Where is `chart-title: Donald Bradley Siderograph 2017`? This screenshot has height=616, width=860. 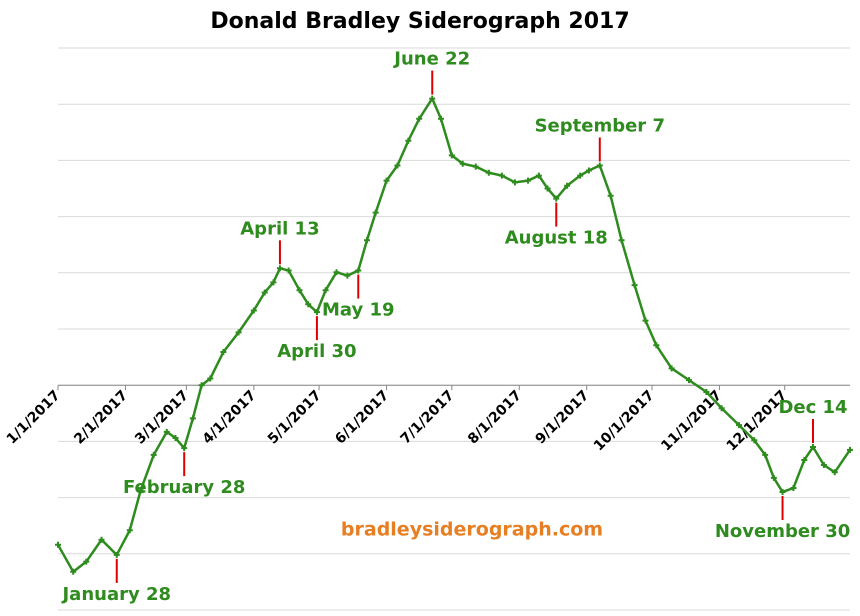
chart-title: Donald Bradley Siderograph 2017 is located at coordinates (419, 21).